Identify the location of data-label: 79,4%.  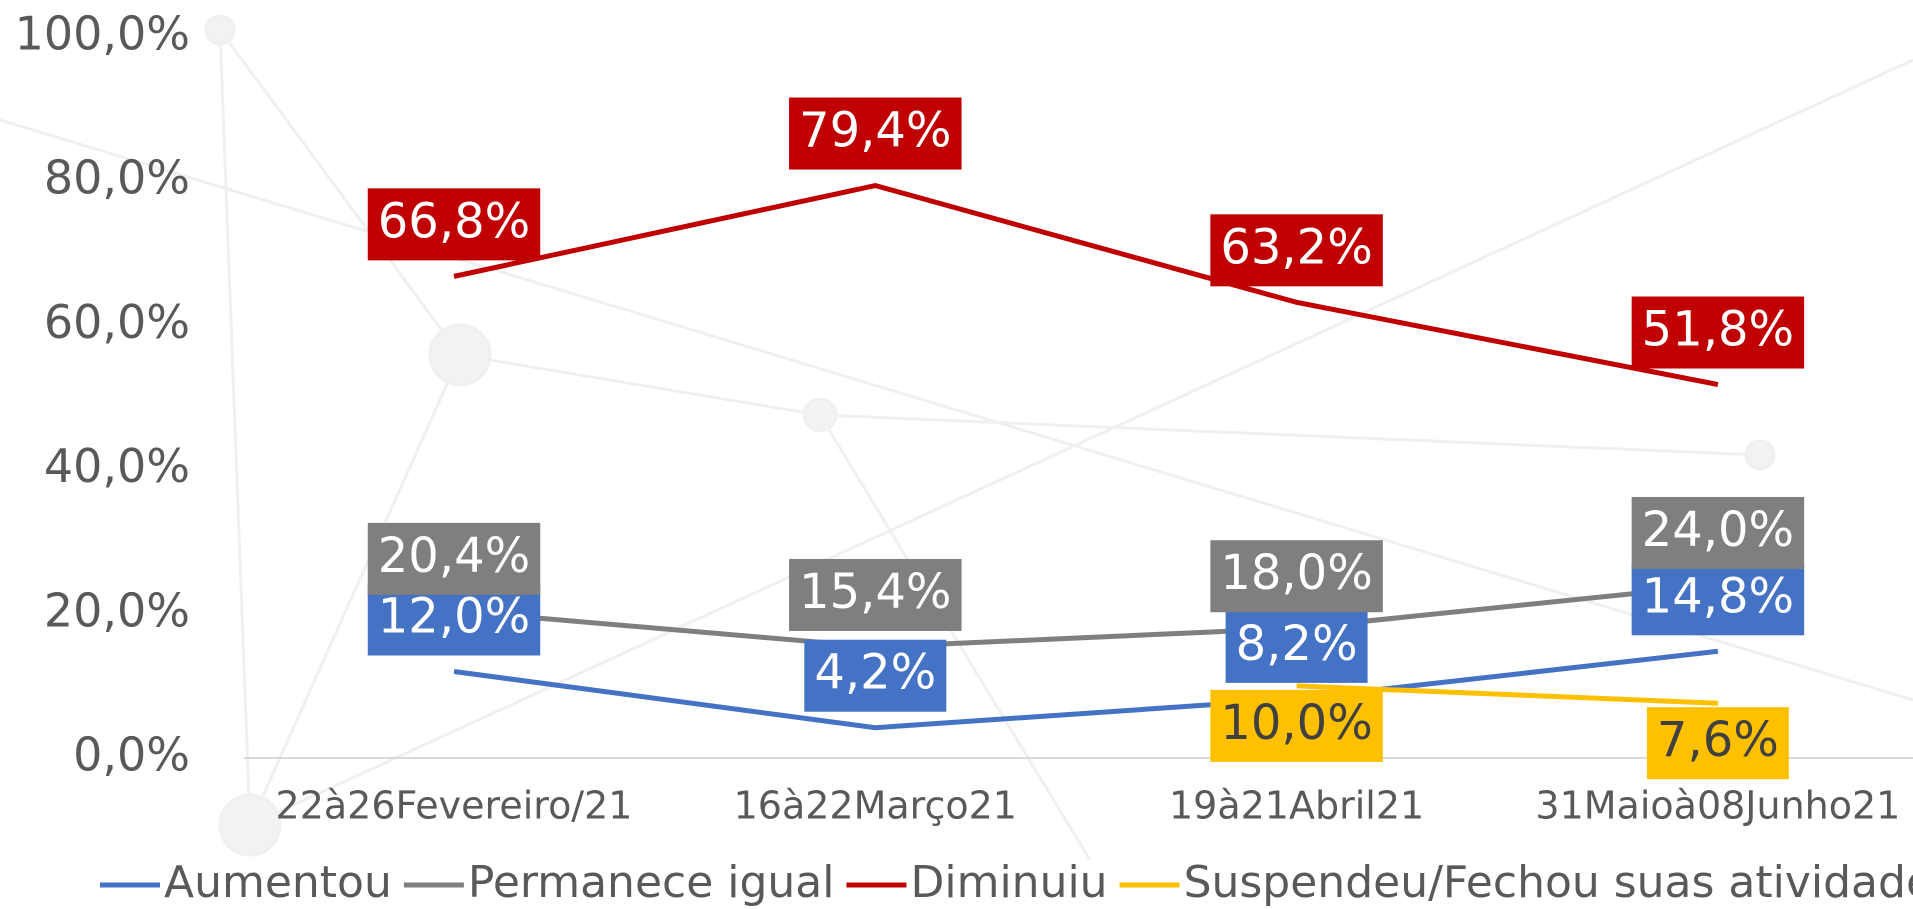
(875, 131).